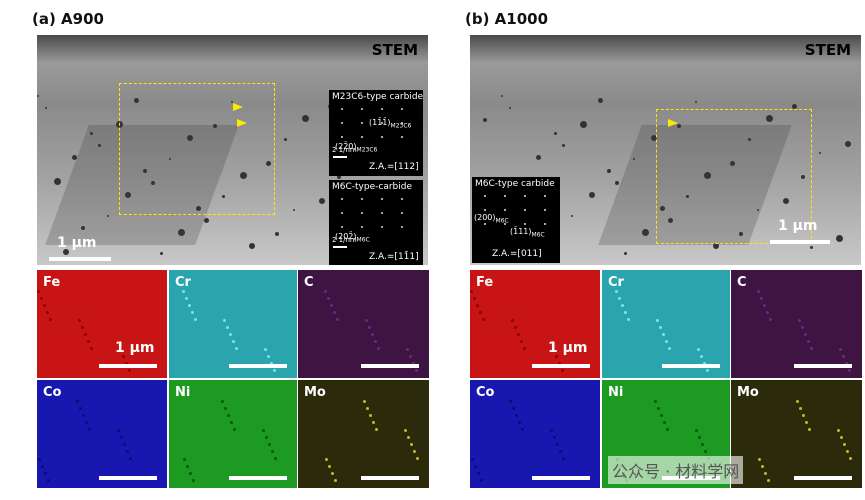  What do you see at coordinates (485, 282) in the screenshot?
I see `element-label: Fe` at bounding box center [485, 282].